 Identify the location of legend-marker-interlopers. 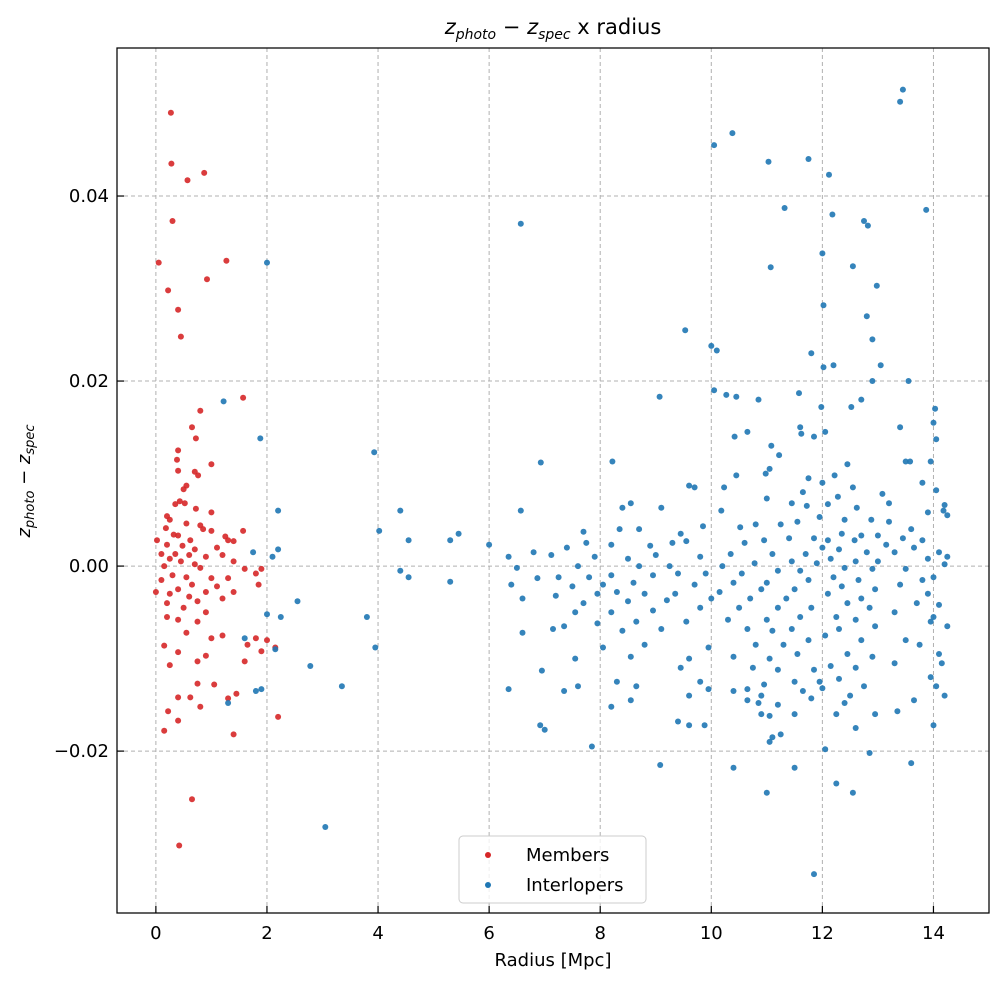
(488, 885).